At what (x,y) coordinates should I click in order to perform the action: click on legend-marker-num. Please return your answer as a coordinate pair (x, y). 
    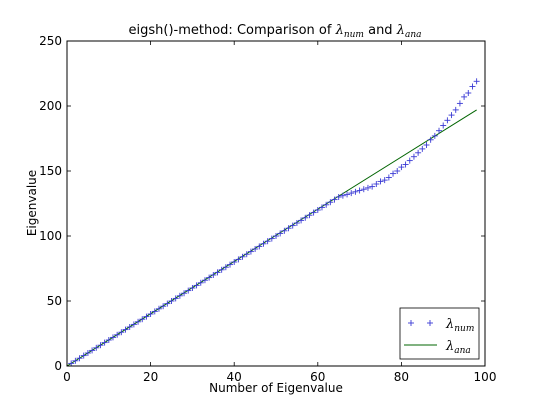
    Looking at the image, I should click on (420, 323).